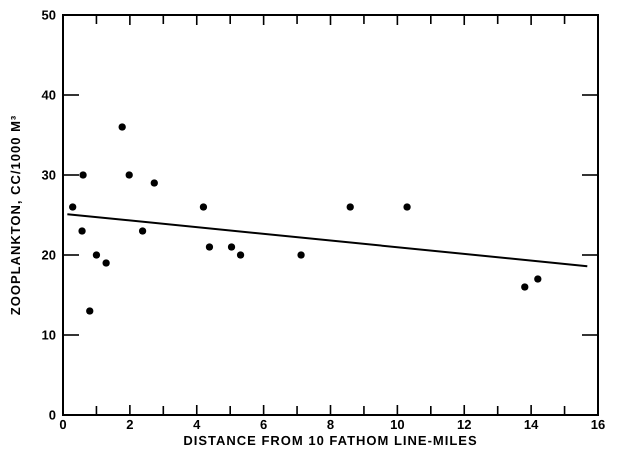 Image resolution: width=635 pixels, height=453 pixels. Describe the element at coordinates (330, 440) in the screenshot. I see `x-axis-title: DISTANCE FROM 10 FATHOM LINE-MILES` at that location.